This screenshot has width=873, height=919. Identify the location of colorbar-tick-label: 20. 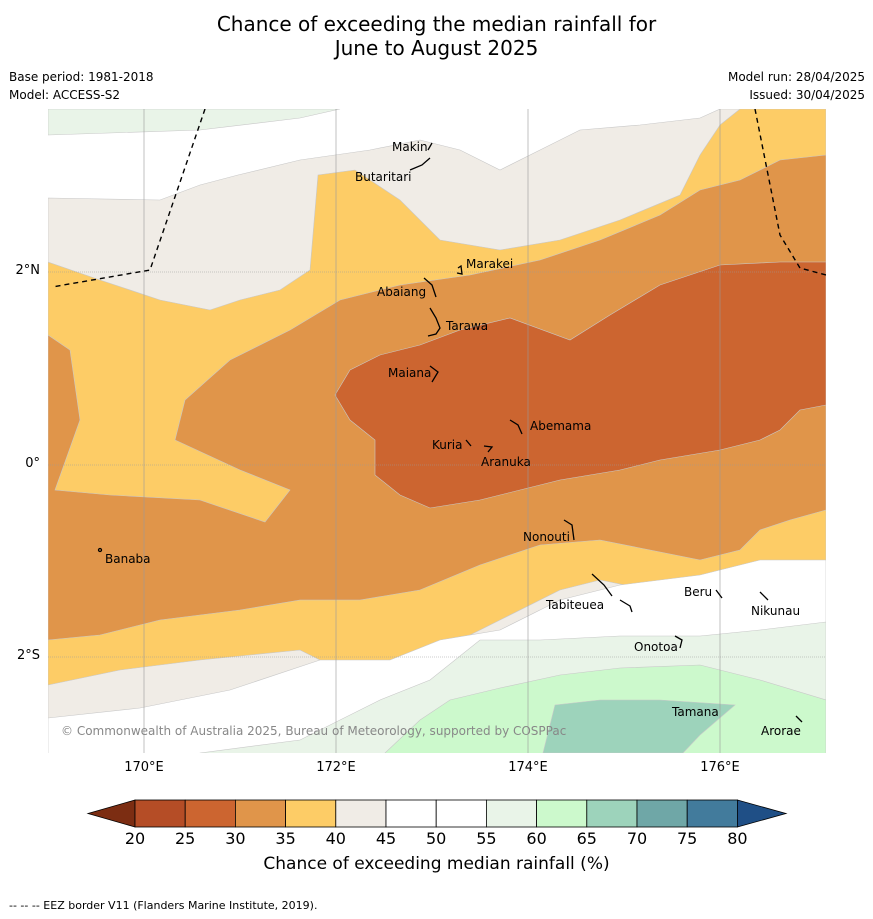
(135, 838).